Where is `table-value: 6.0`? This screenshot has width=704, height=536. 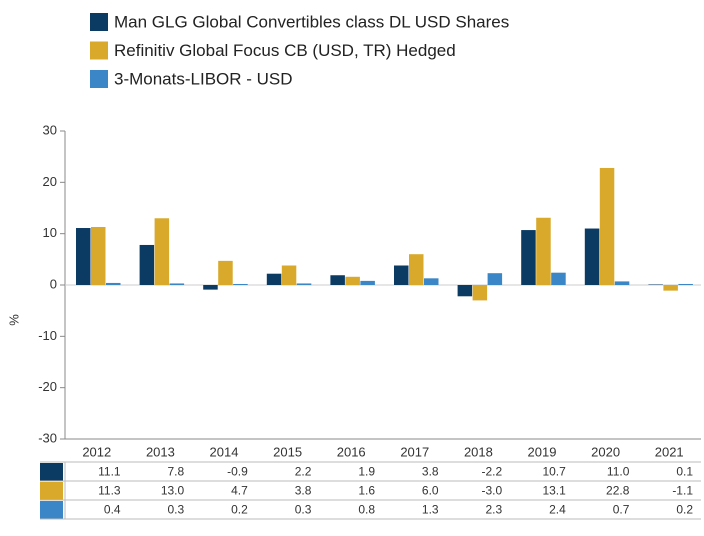 table-value: 6.0 is located at coordinates (430, 491).